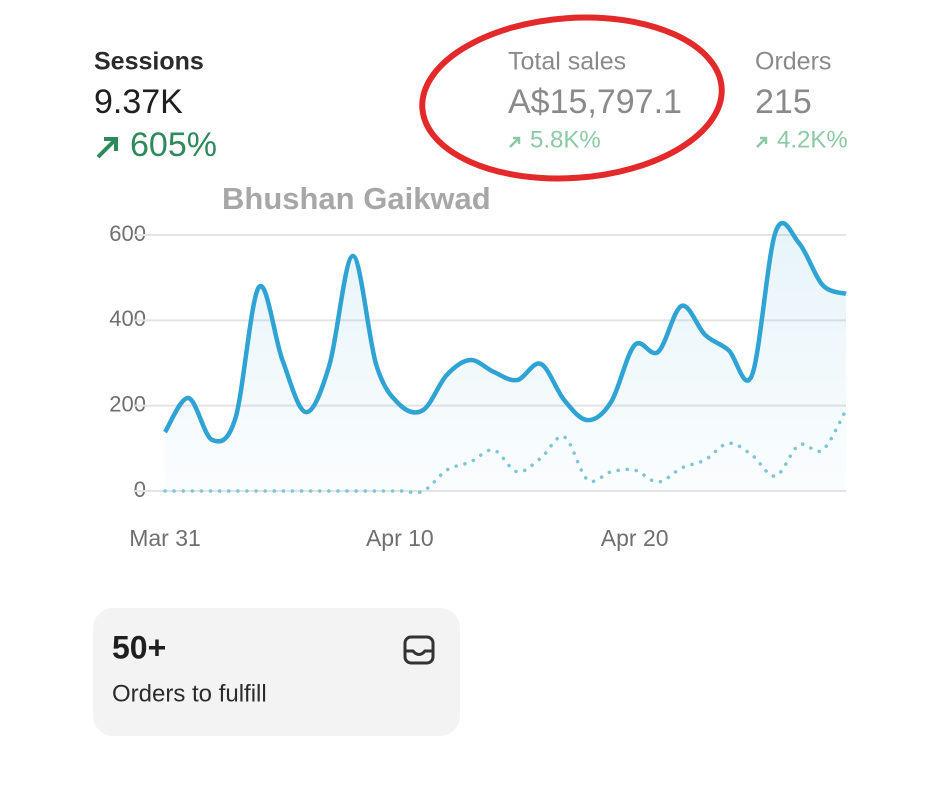 The height and width of the screenshot is (793, 940). What do you see at coordinates (138, 102) in the screenshot?
I see `metric-value: 9.37K` at bounding box center [138, 102].